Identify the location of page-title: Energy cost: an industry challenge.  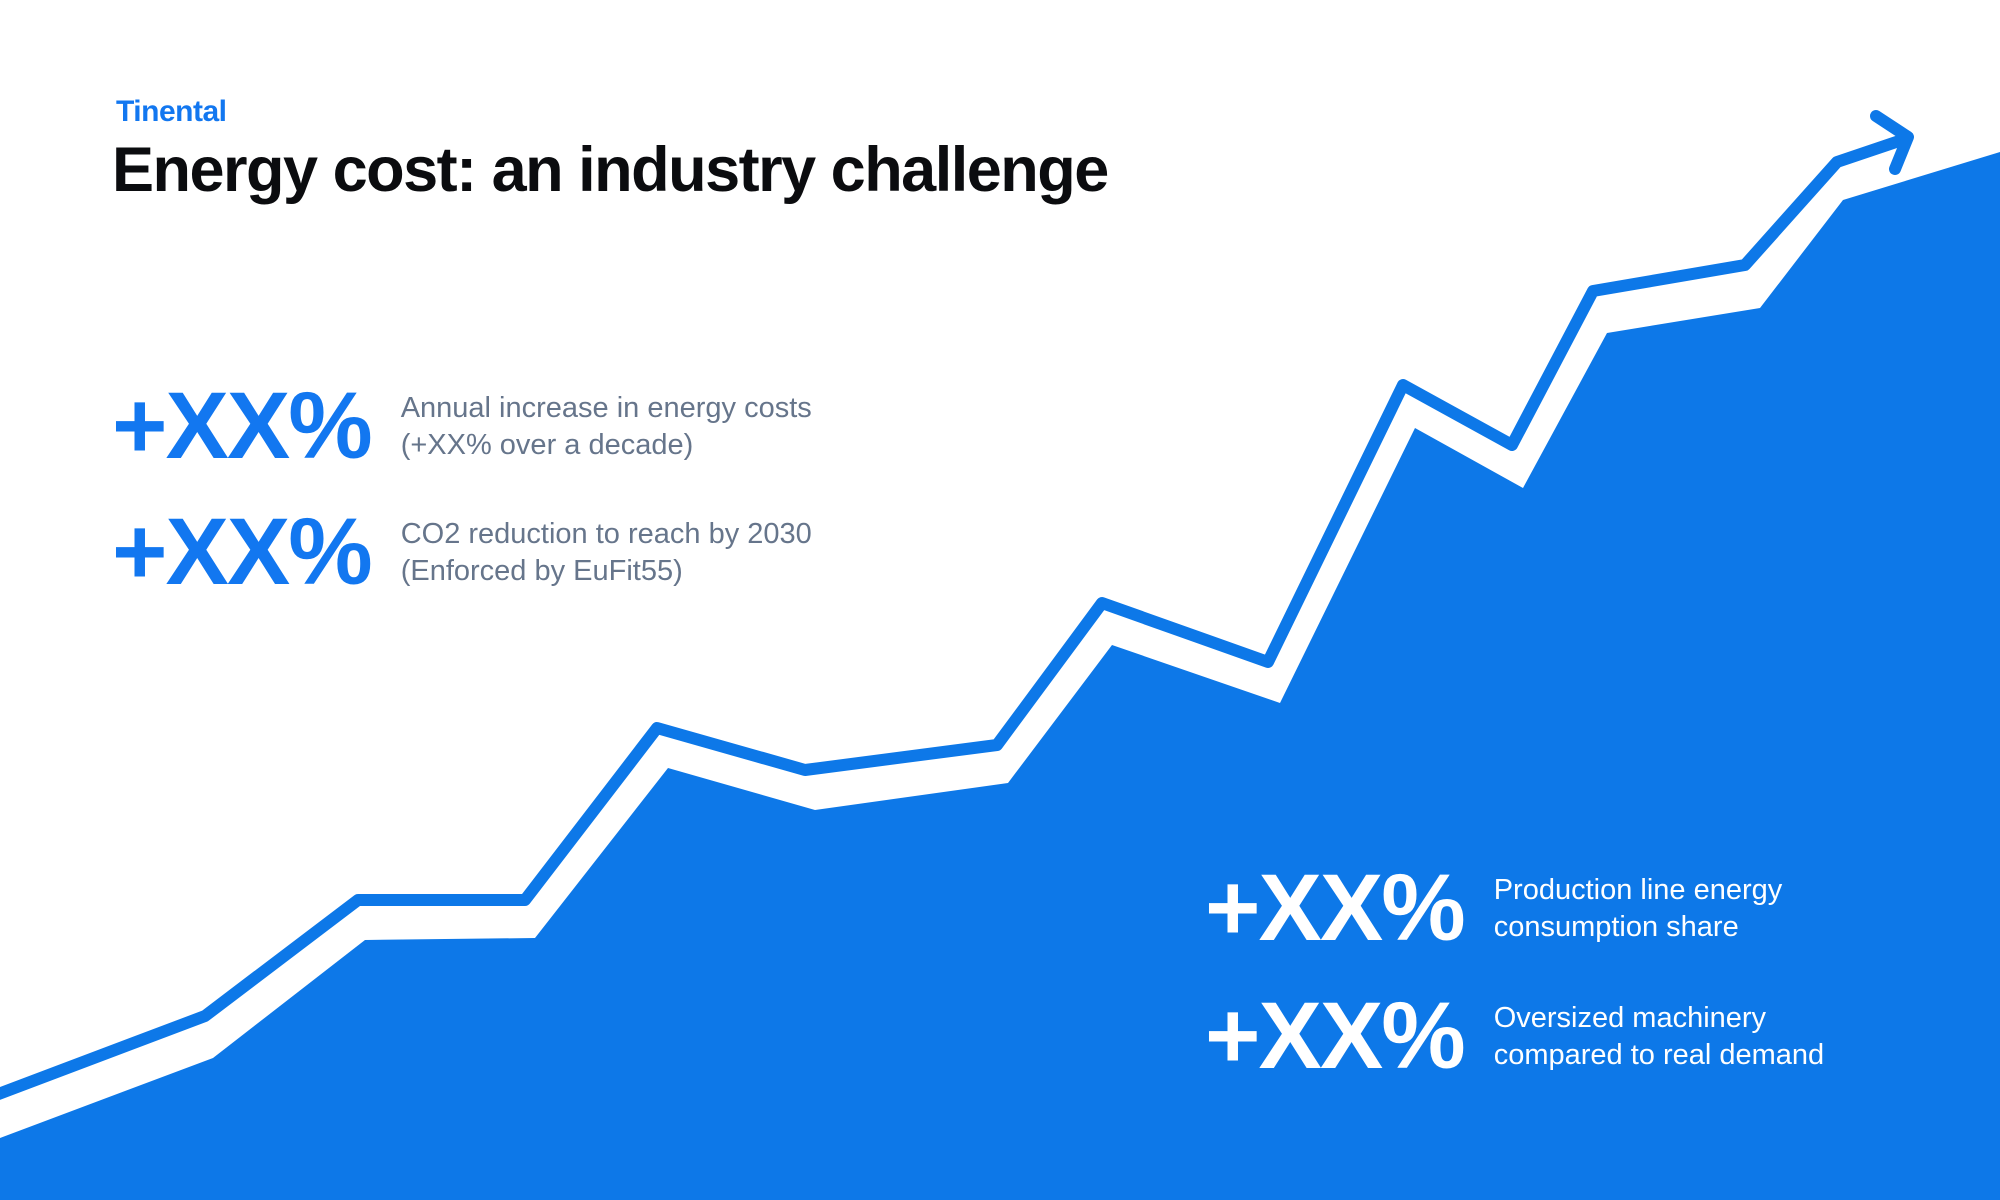
(610, 170).